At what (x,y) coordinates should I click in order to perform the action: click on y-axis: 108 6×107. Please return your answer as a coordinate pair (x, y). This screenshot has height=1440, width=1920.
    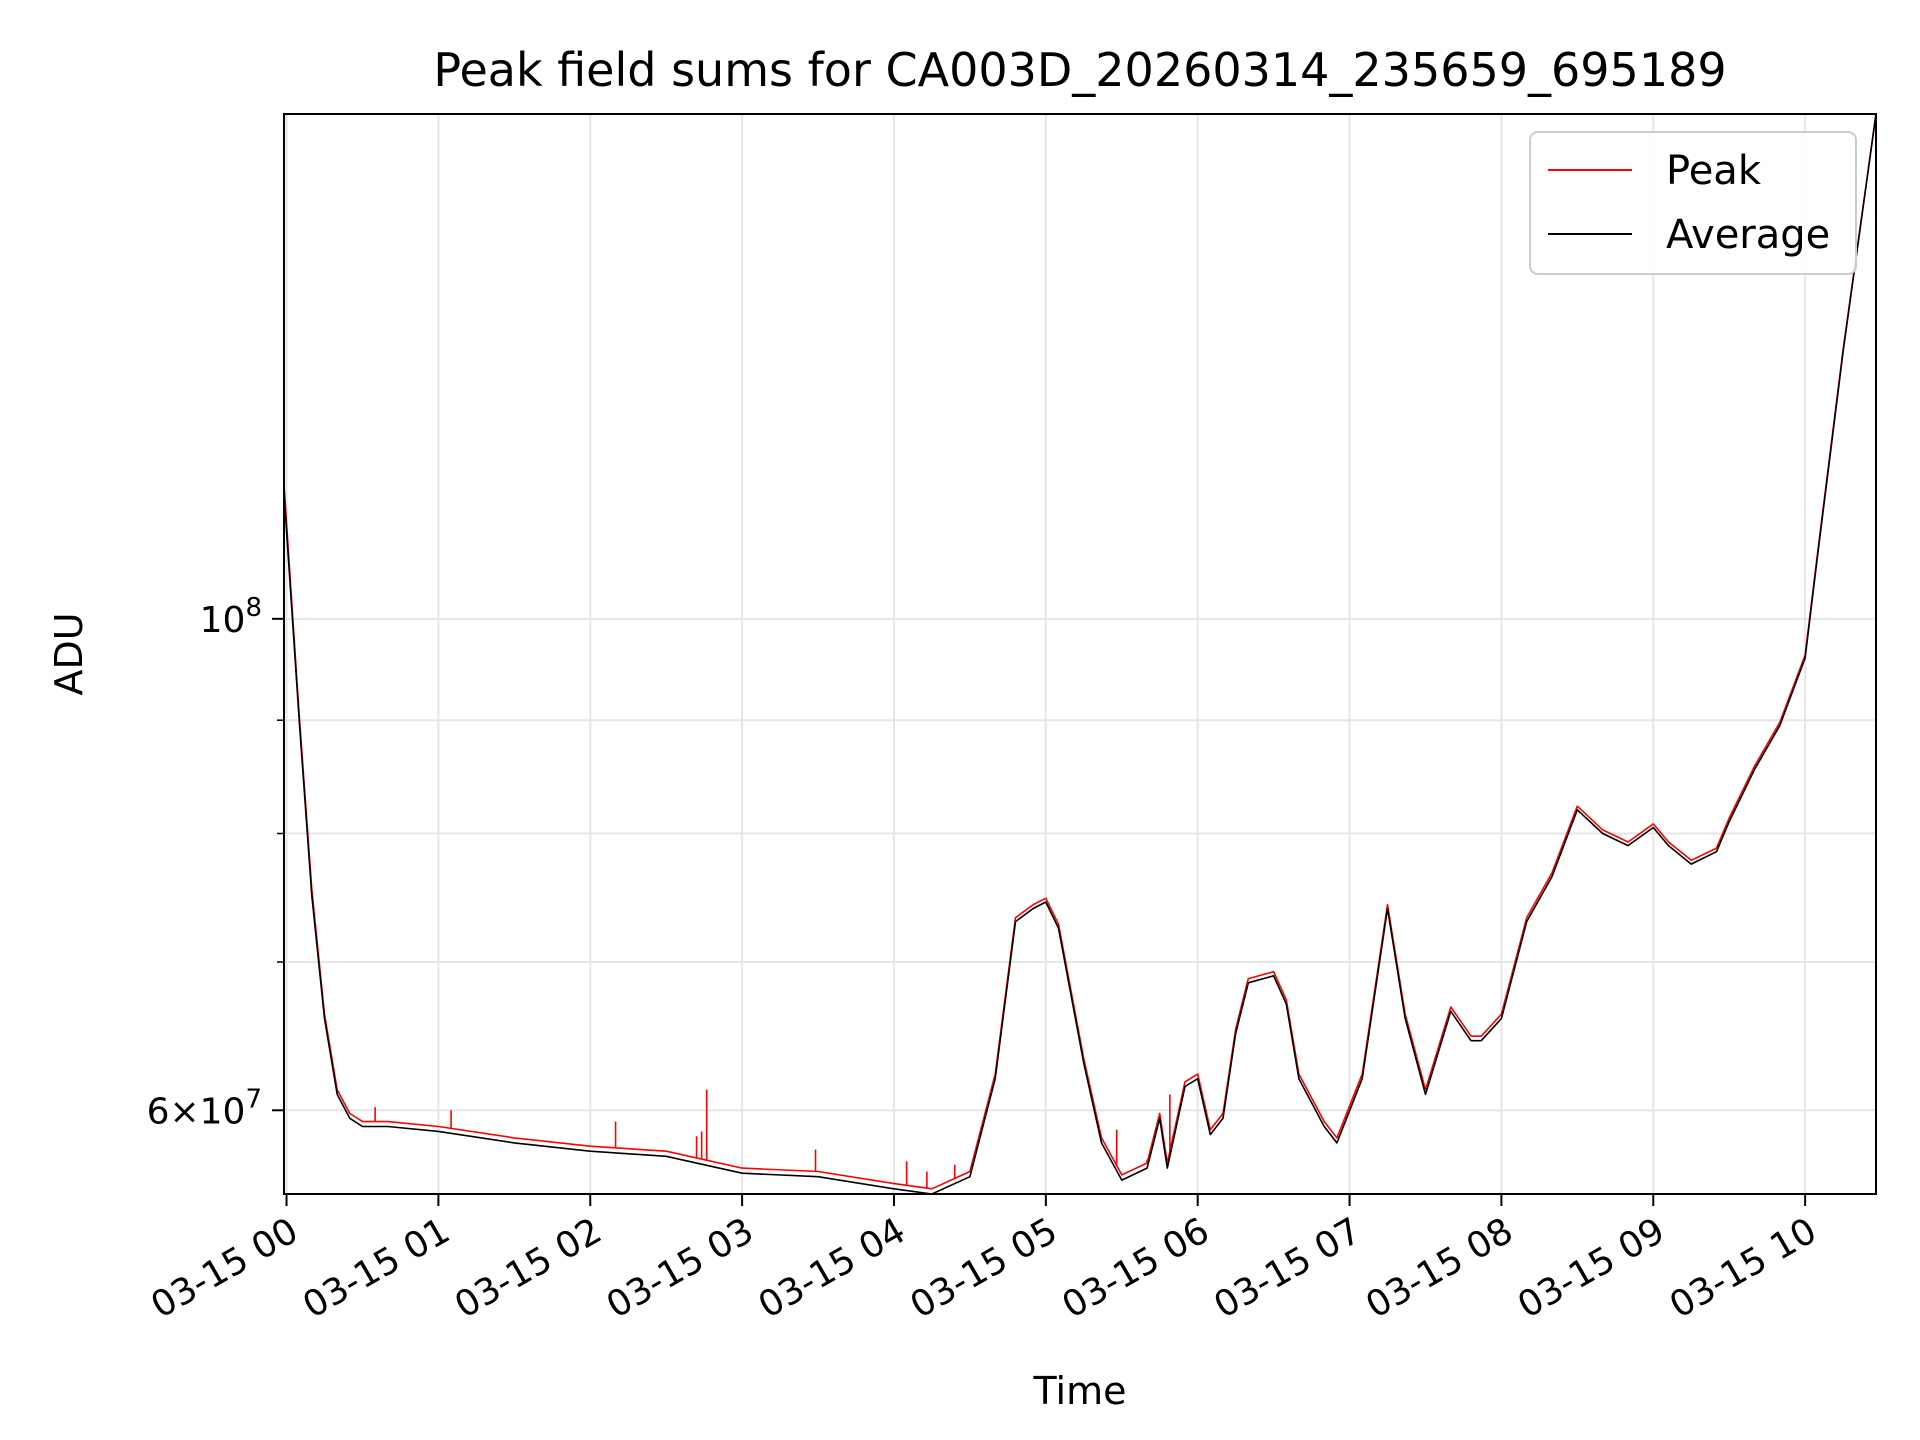
    Looking at the image, I should click on (215, 862).